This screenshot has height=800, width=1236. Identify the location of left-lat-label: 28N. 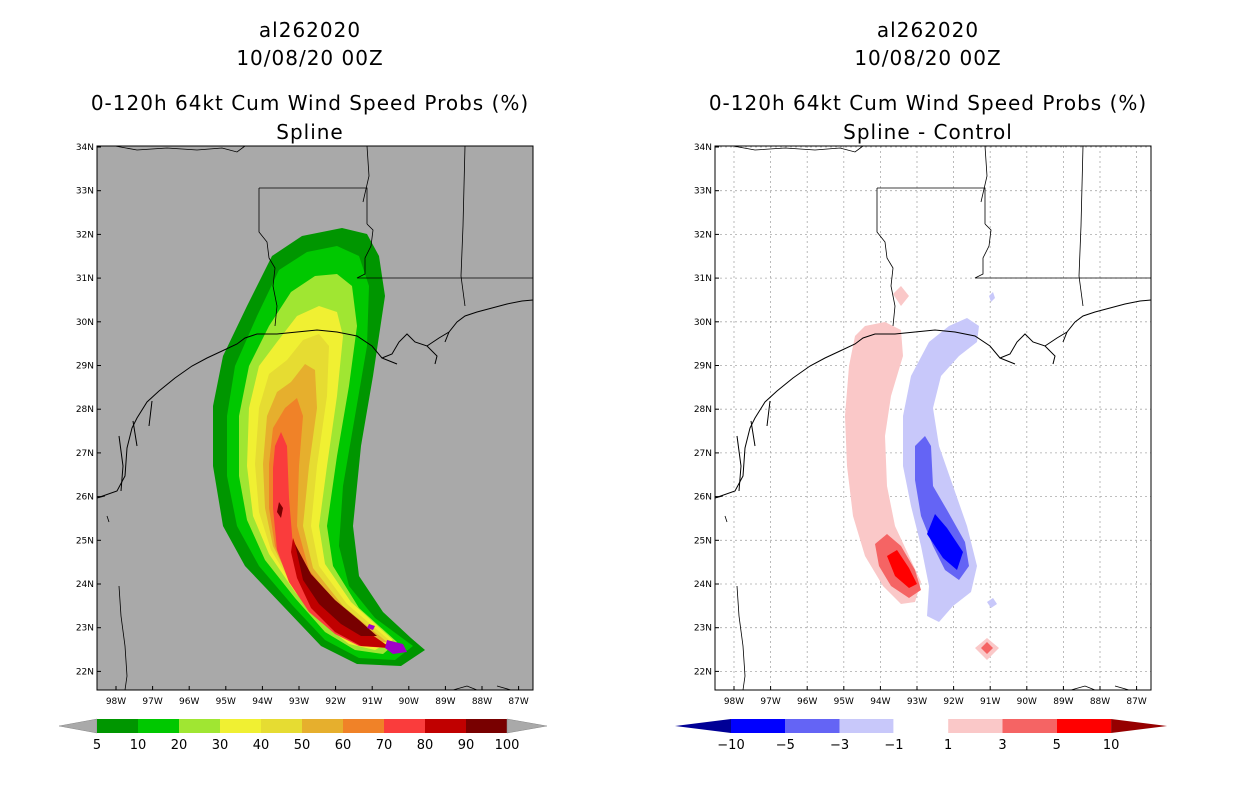
(85, 410).